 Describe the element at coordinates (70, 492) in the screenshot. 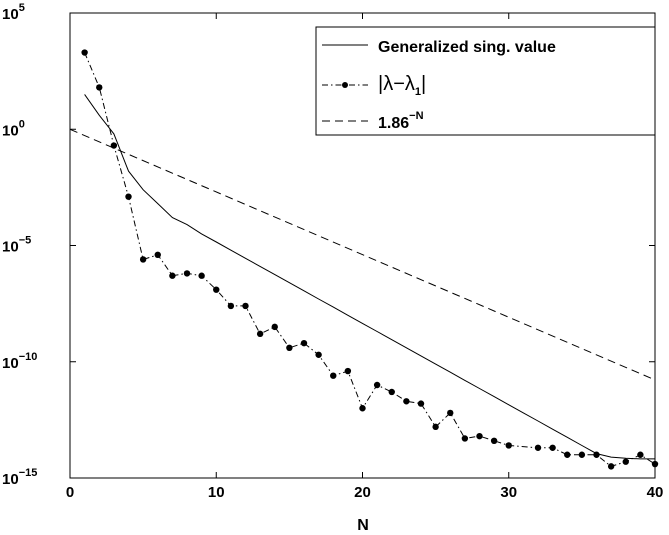

I see `x-tick-label: 0` at that location.